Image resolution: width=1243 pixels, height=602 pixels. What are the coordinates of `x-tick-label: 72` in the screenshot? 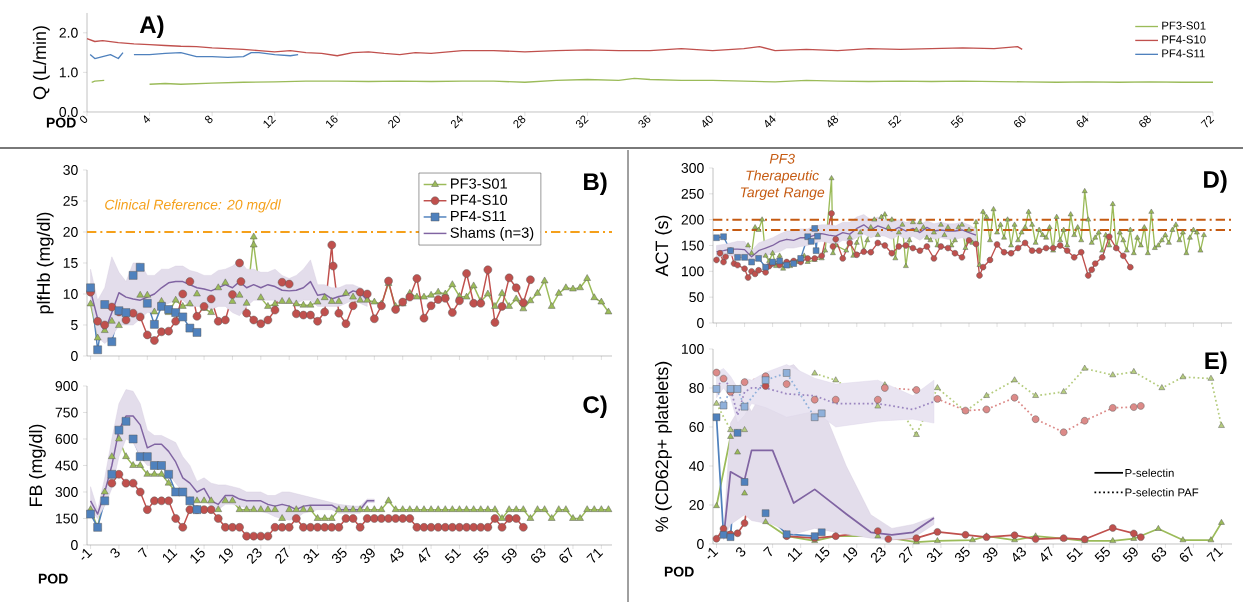 It's located at (1207, 121).